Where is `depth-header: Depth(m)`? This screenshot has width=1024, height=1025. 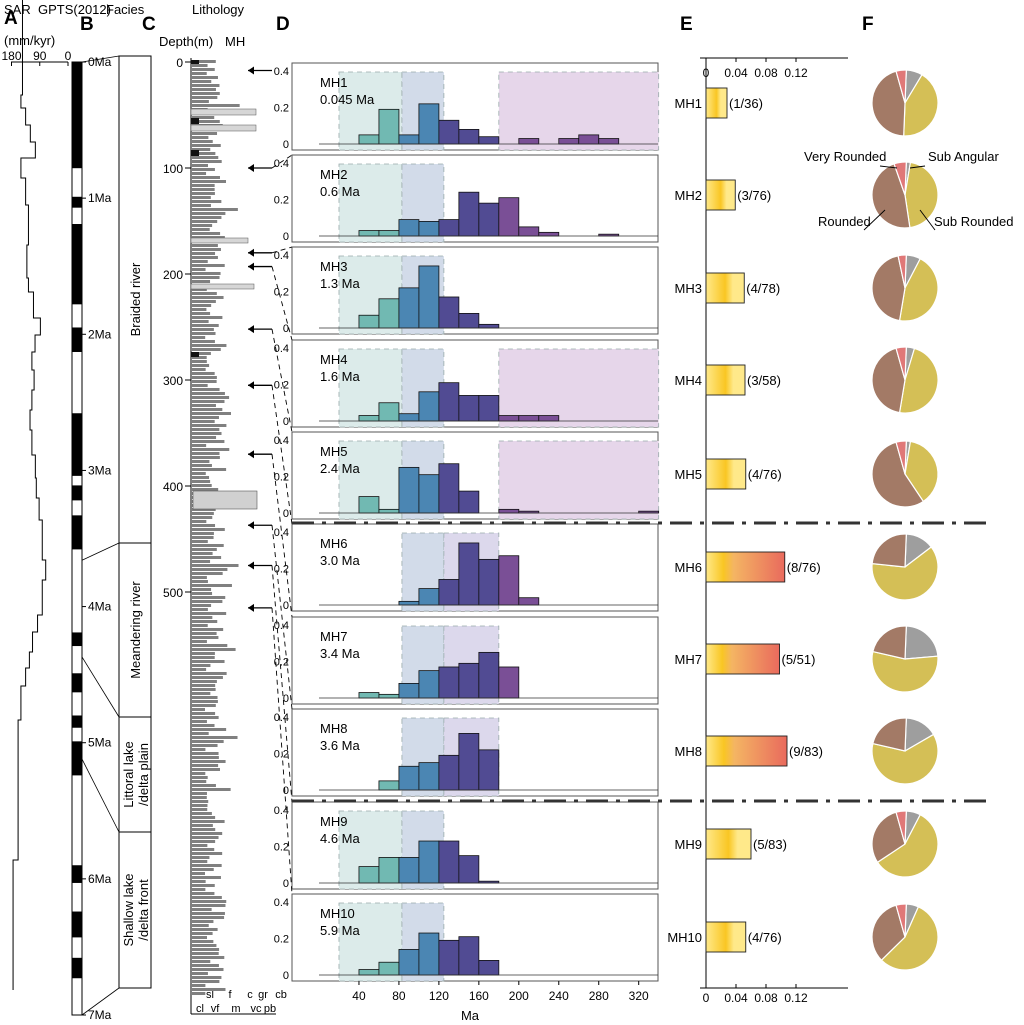 depth-header: Depth(m) is located at coordinates (186, 41).